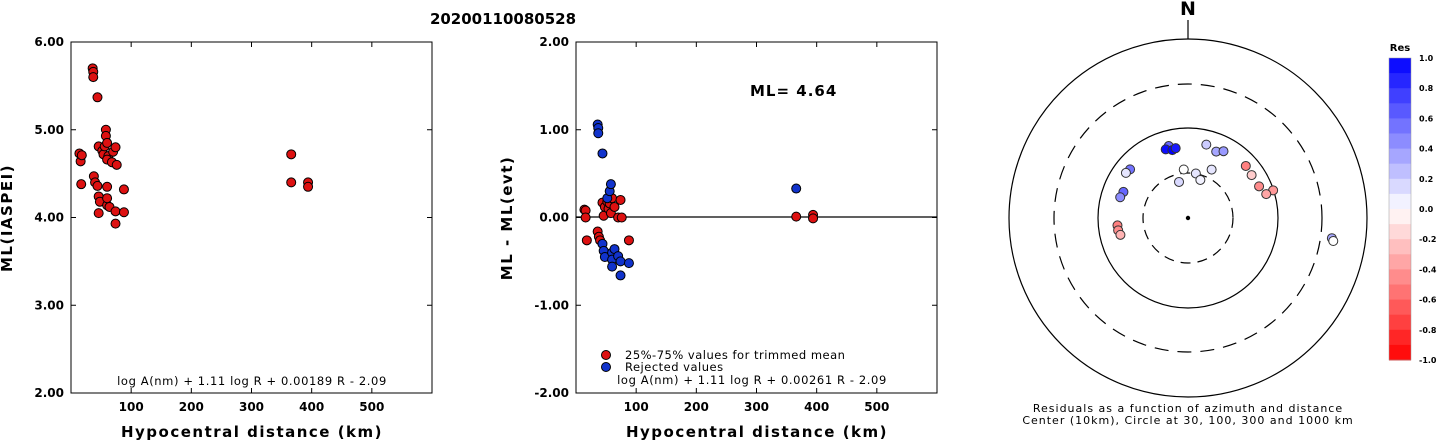 Image resolution: width=1437 pixels, height=441 pixels. What do you see at coordinates (696, 407) in the screenshot?
I see `x-tick-label: 200` at bounding box center [696, 407].